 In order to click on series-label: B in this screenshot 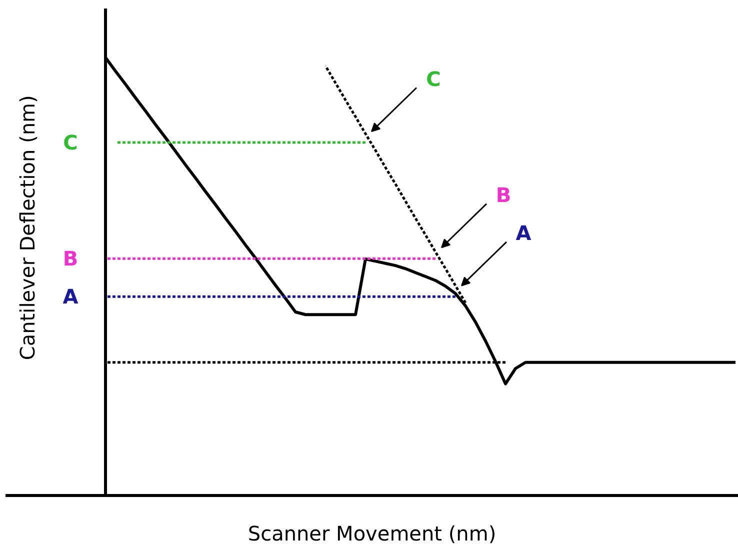, I will do `click(70, 258)`.